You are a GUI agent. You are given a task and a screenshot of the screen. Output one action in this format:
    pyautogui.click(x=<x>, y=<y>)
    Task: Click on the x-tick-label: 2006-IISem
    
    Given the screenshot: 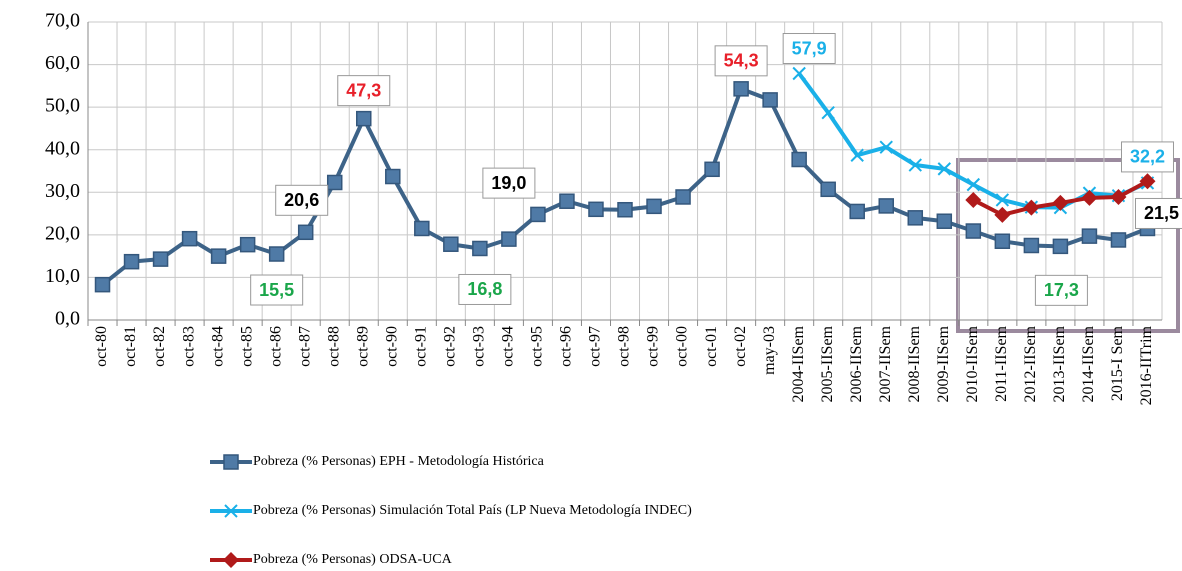 What is the action you would take?
    pyautogui.click(x=856, y=363)
    